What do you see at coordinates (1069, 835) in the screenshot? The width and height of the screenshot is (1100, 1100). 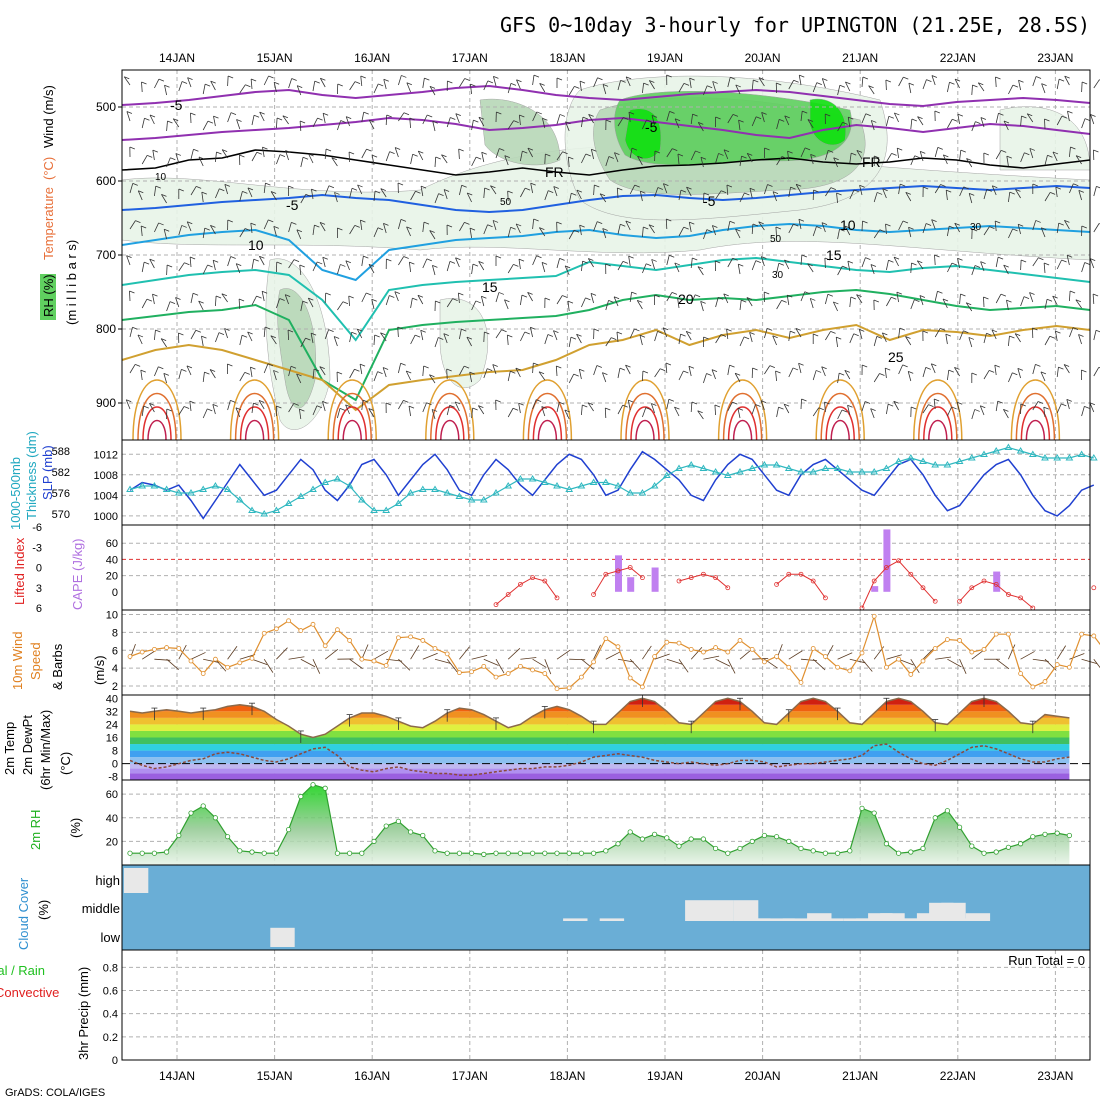 I see `rh-point` at bounding box center [1069, 835].